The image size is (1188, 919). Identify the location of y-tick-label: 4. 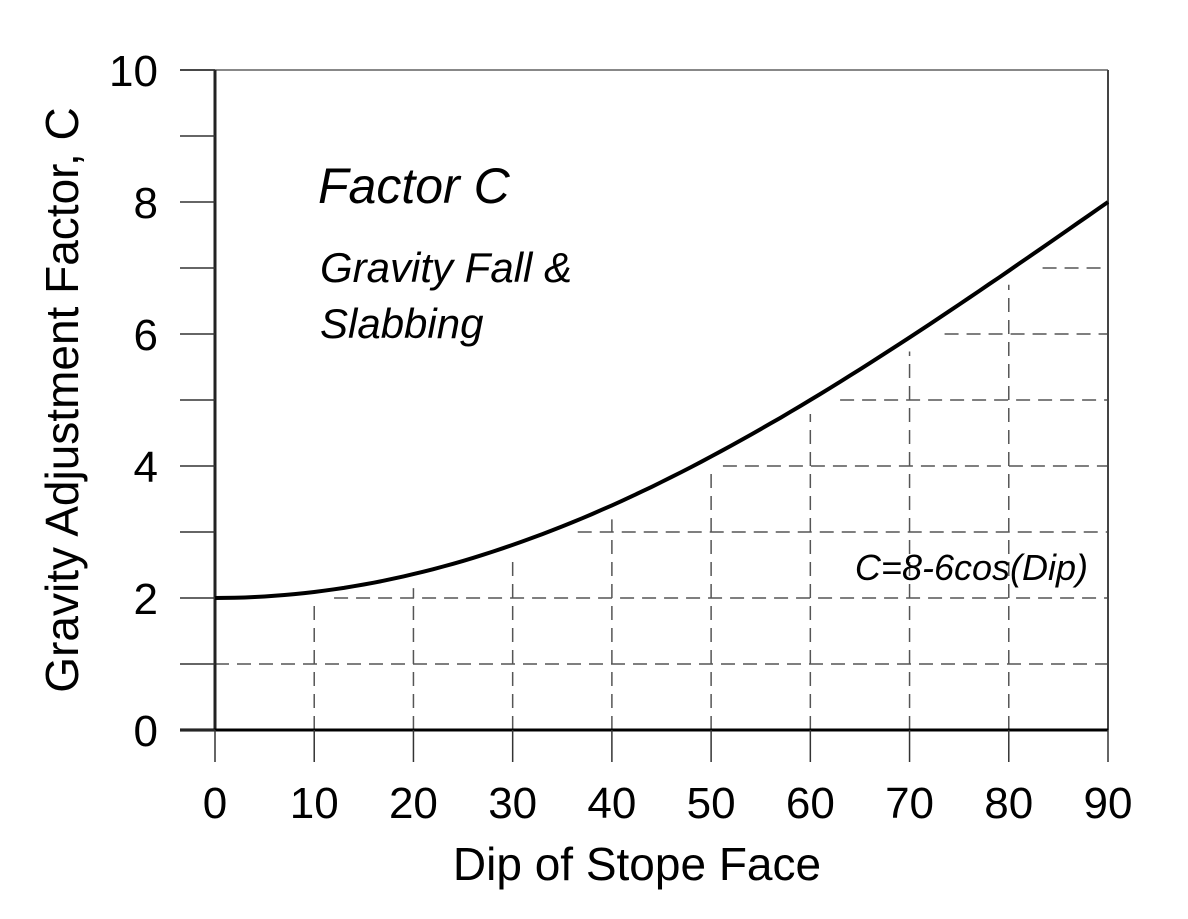
(146, 467).